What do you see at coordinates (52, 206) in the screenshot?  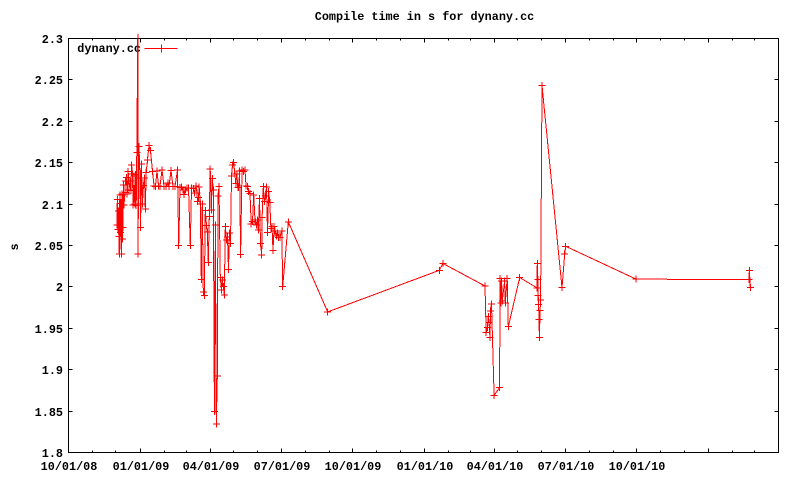 I see `svg-text: 2.1` at bounding box center [52, 206].